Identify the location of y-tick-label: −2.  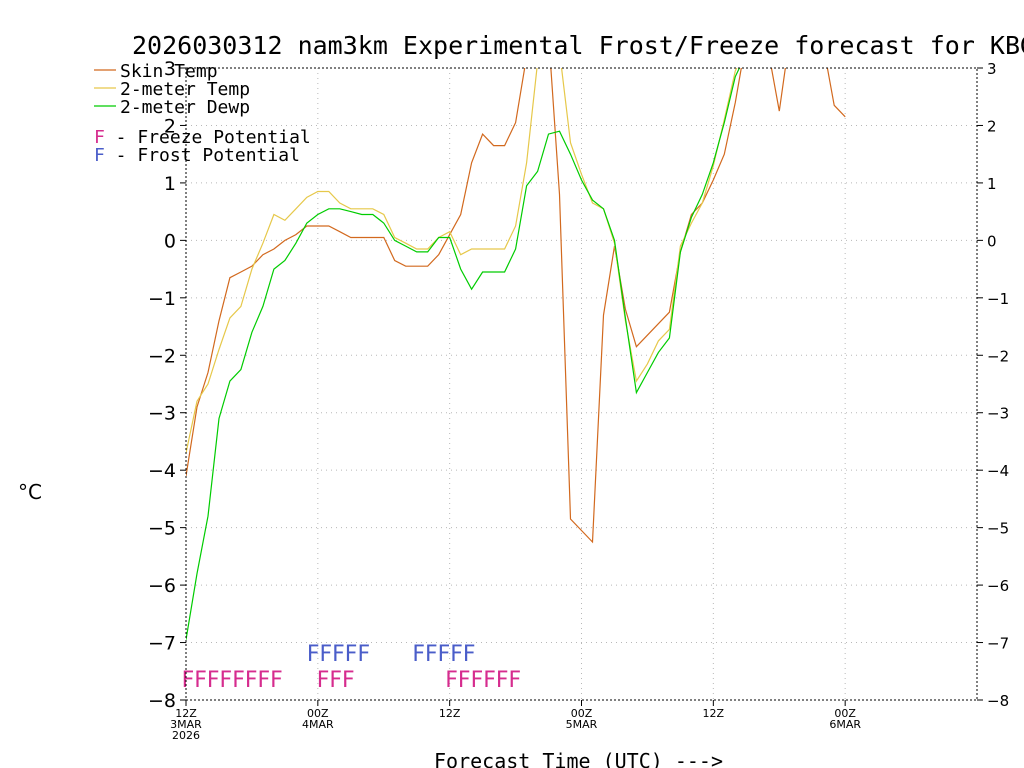
(162, 356).